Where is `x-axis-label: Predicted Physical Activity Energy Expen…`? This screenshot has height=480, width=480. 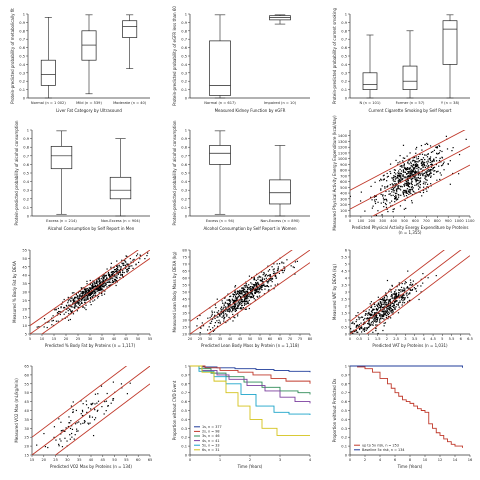
x-axis-label: Predicted Physical Activity Energy Expen… is located at coordinates (410, 227).